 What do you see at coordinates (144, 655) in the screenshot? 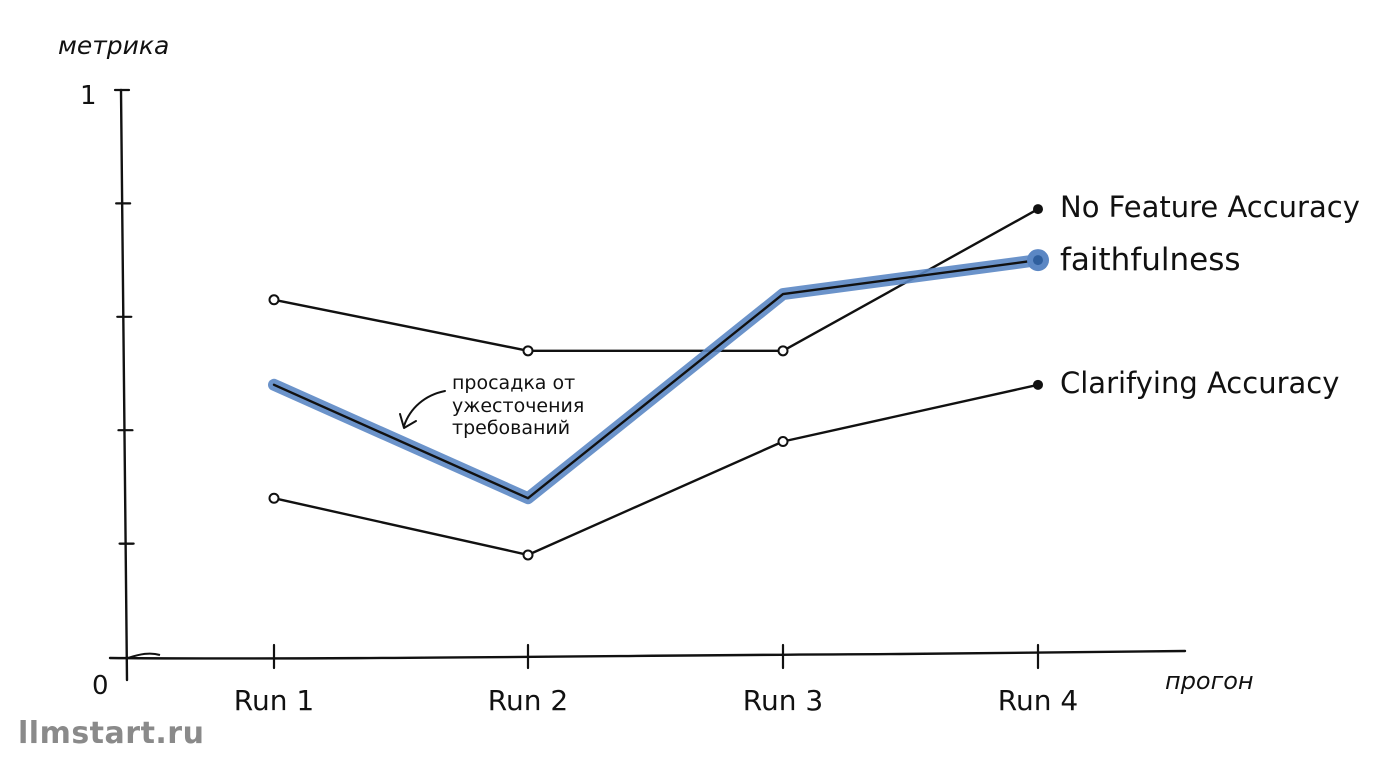
I see `origin-squiggle` at bounding box center [144, 655].